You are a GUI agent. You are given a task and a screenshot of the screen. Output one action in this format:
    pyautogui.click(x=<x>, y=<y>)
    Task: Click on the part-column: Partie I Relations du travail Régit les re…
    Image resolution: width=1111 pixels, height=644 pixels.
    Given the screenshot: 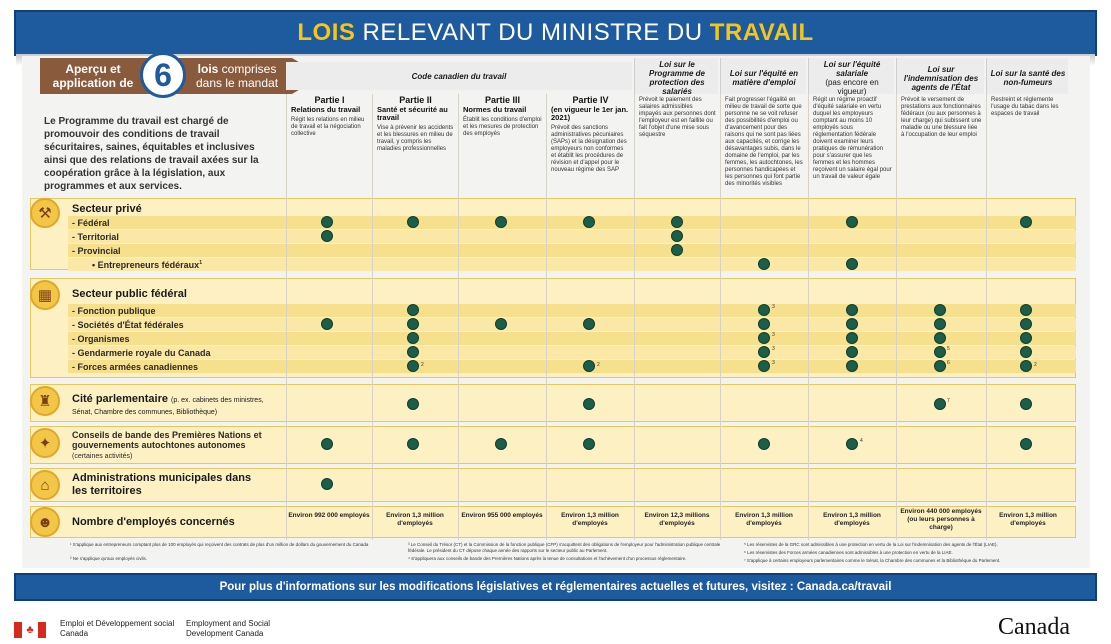 What is the action you would take?
    pyautogui.click(x=329, y=146)
    